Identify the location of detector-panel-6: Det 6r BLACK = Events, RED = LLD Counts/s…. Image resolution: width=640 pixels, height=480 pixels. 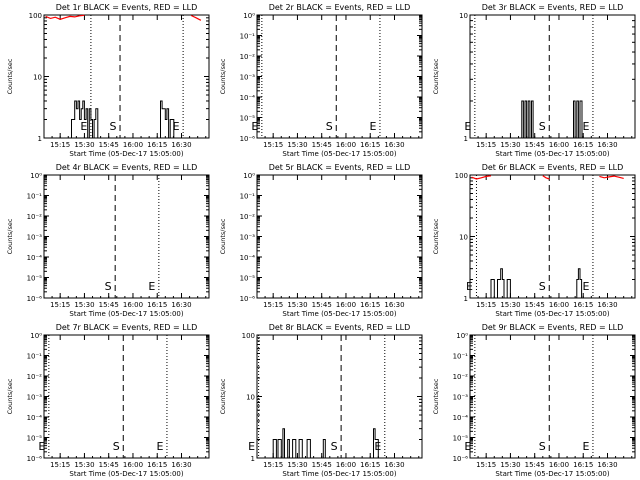
(534, 240).